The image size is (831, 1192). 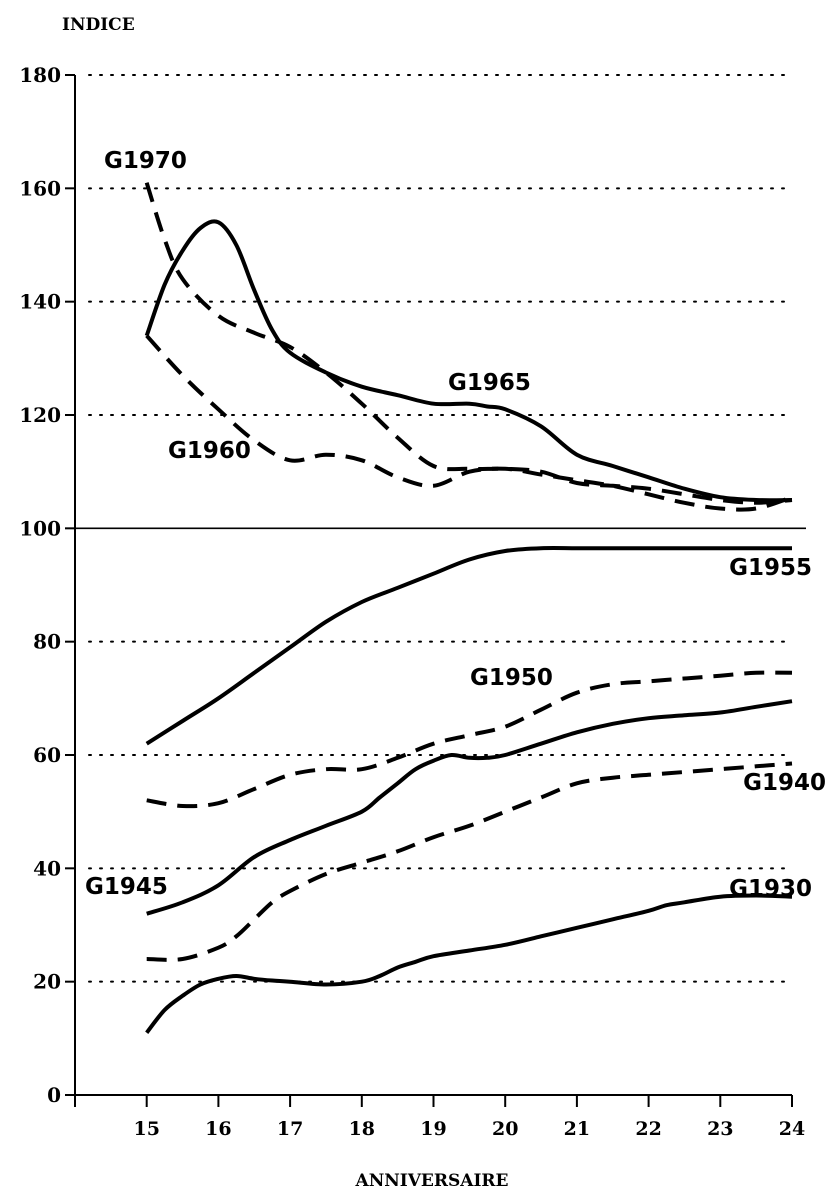 I want to click on series-line-g1945, so click(x=469, y=807).